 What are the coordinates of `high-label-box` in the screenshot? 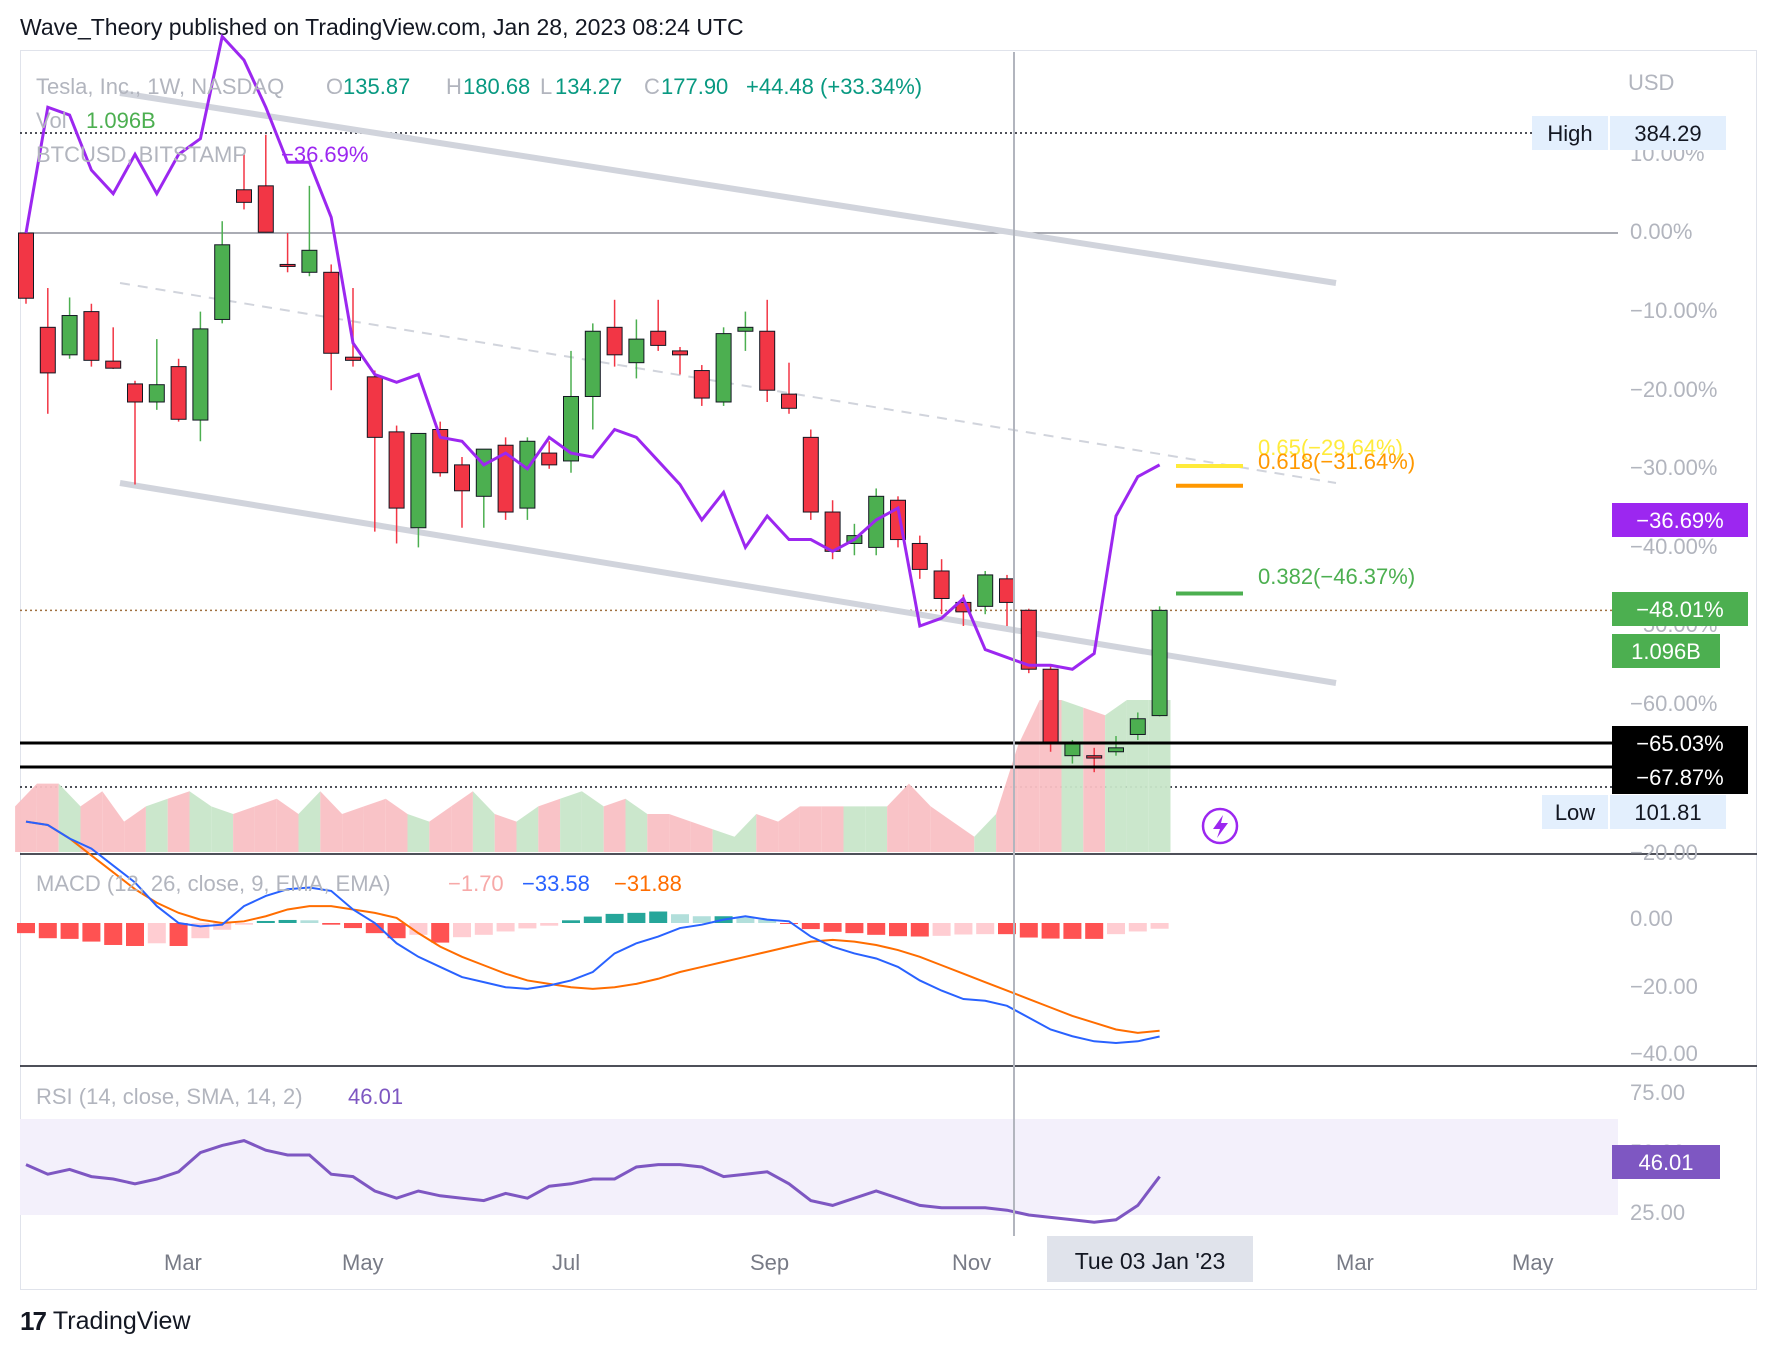 It's located at (1570, 133).